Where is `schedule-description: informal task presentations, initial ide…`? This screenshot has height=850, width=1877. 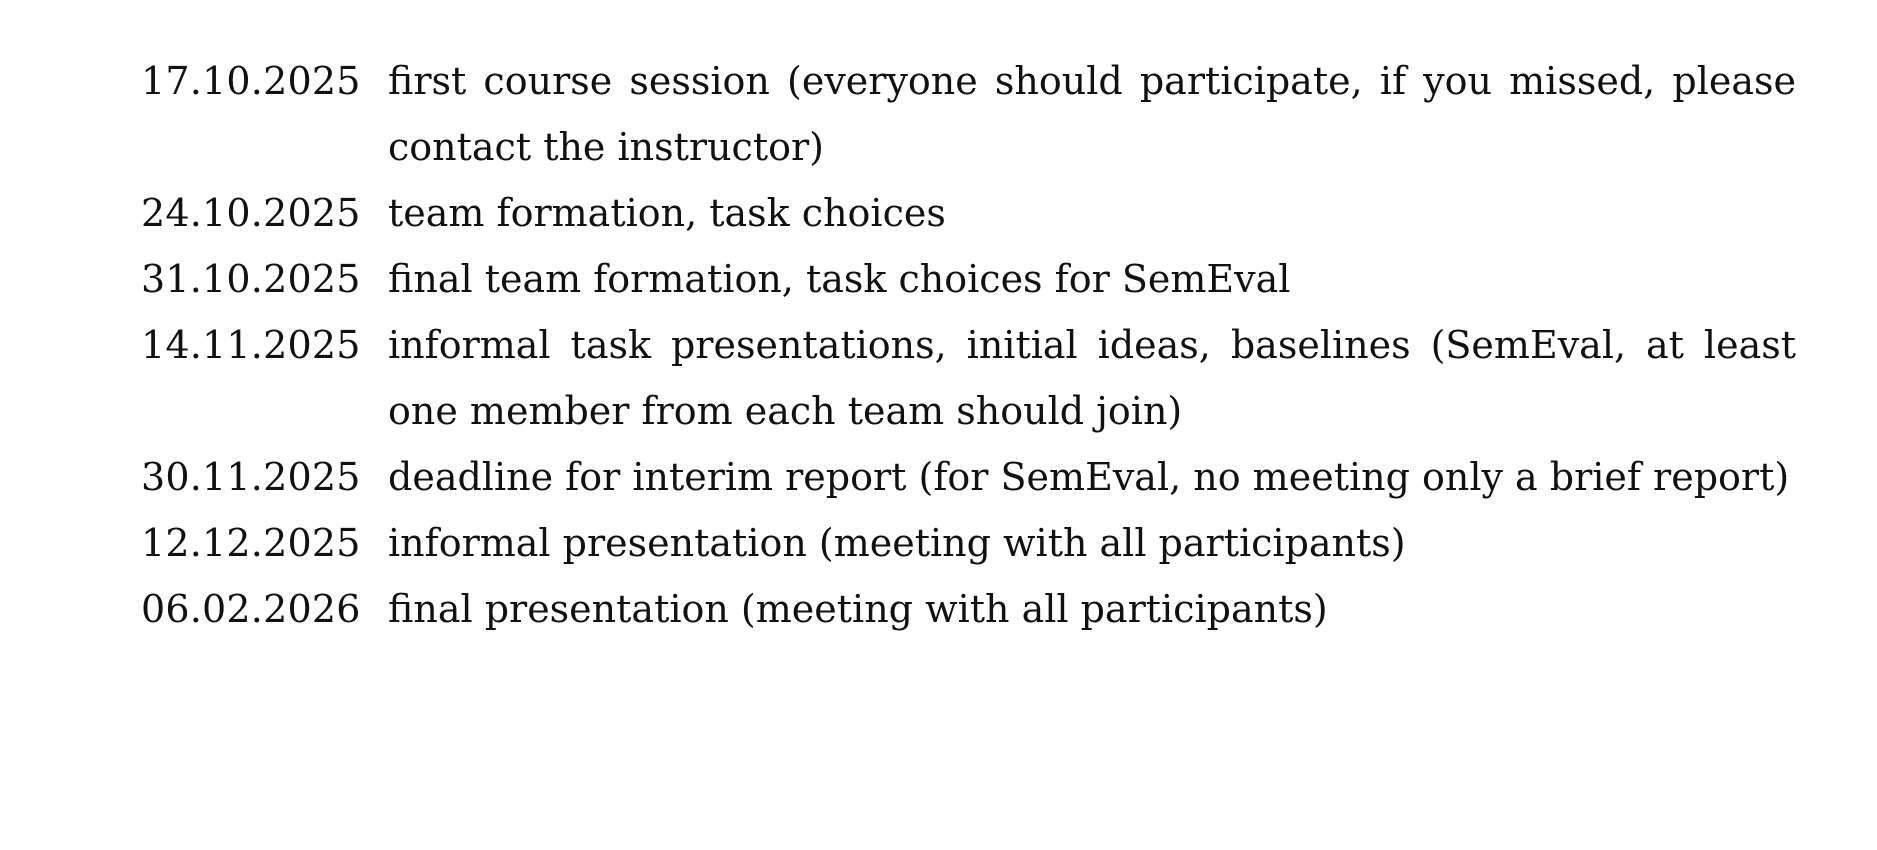
schedule-description: informal task presentations, initial ide… is located at coordinates (1092, 378).